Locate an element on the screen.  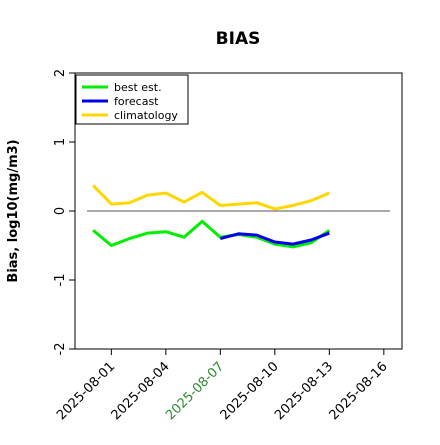
chart-title: BIAS is located at coordinates (238, 39).